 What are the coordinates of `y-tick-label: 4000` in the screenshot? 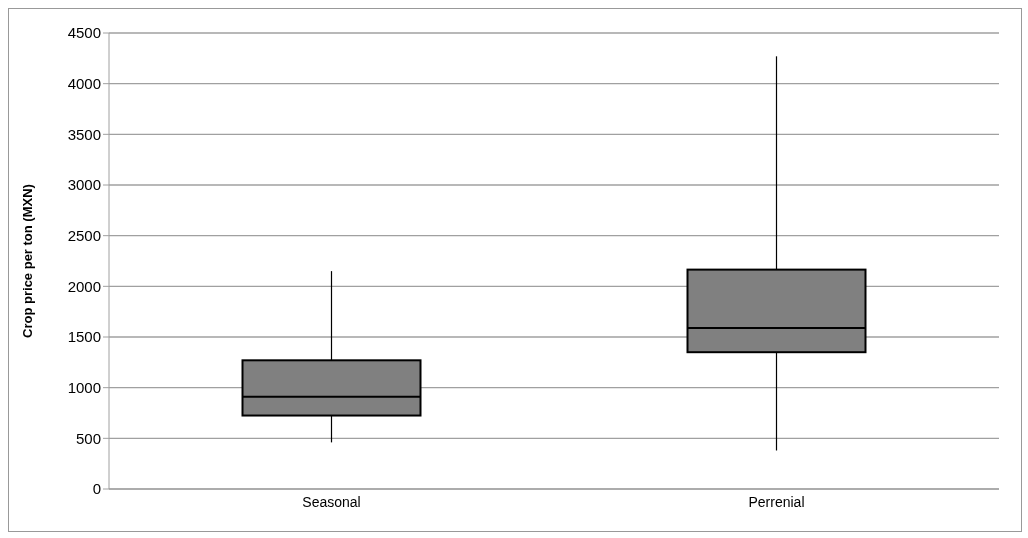 It's located at (84, 83).